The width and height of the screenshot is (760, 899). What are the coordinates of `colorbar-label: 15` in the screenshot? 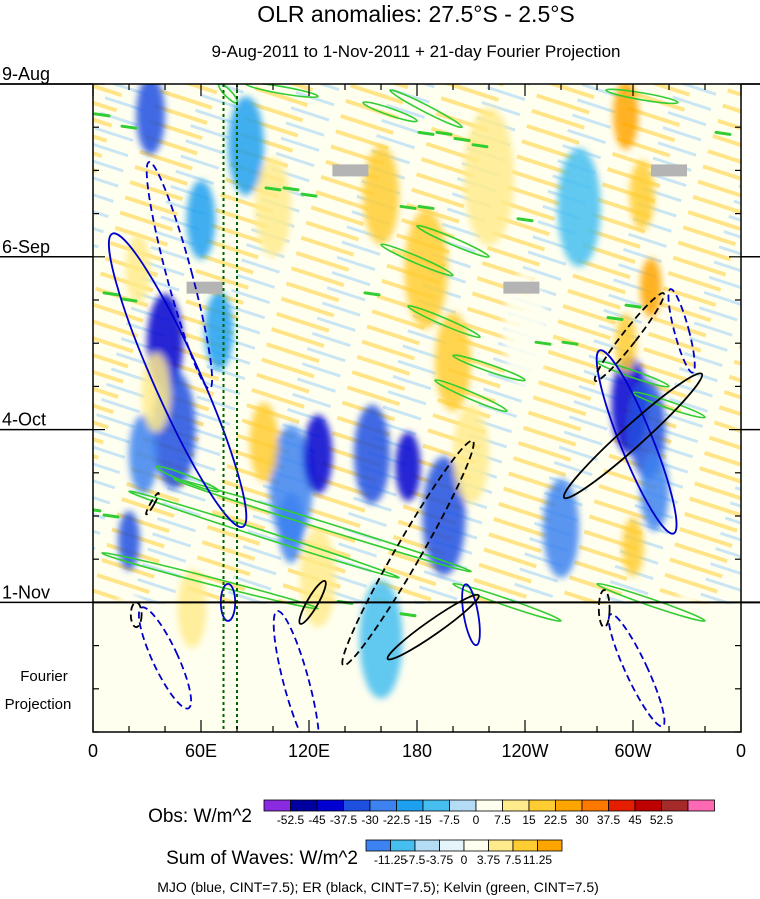 It's located at (529, 820).